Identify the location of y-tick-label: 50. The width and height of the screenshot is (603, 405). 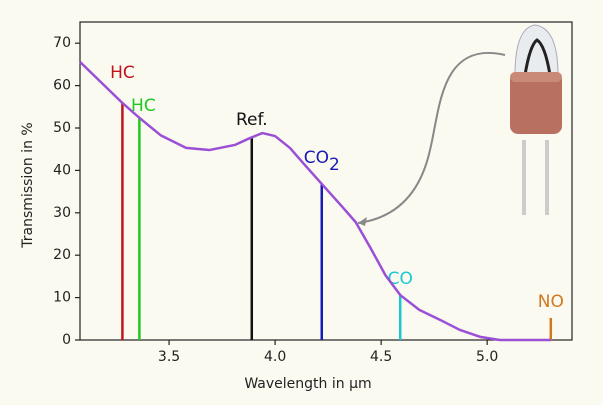
(62, 128).